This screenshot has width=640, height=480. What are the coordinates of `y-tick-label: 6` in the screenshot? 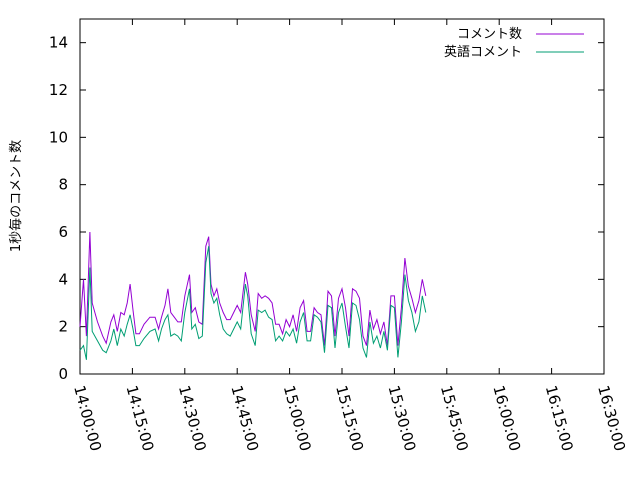 It's located at (63, 232).